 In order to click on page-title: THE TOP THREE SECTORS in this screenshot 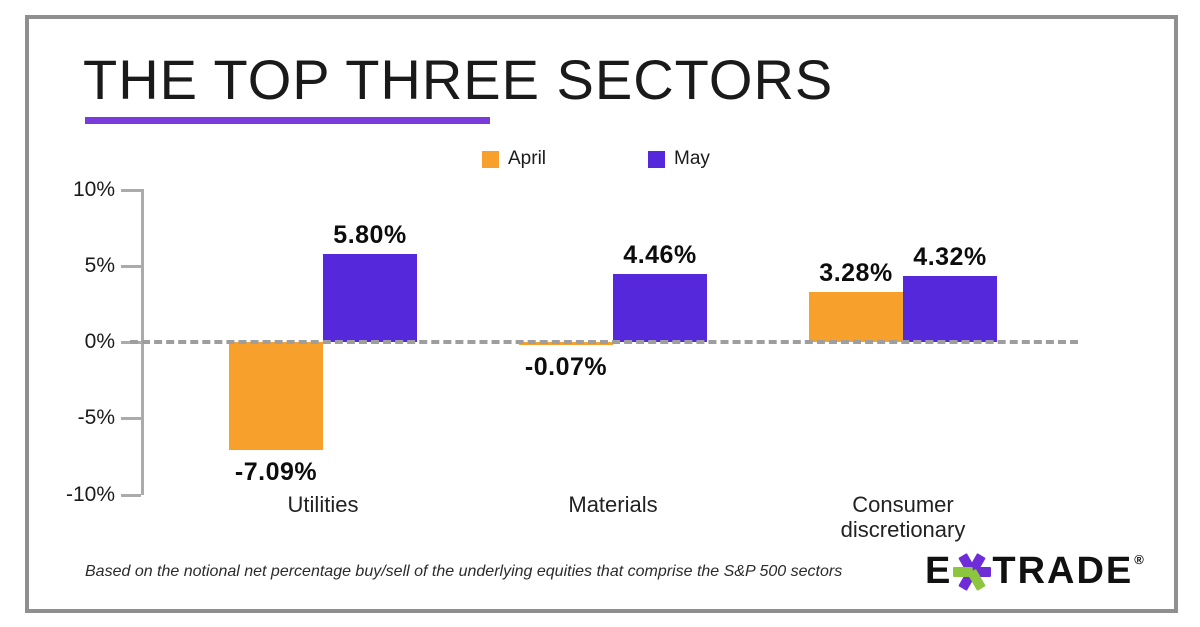, I will do `click(458, 79)`.